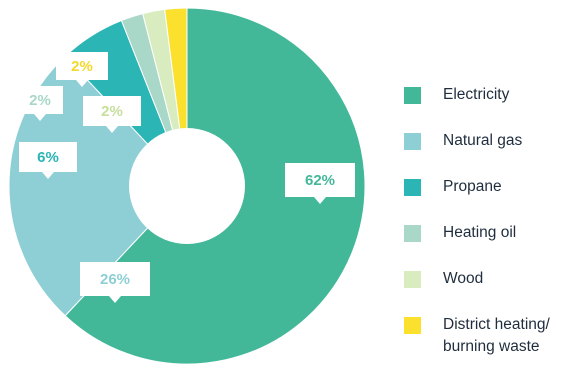  I want to click on value-label-district-heating: 2%, so click(82, 66).